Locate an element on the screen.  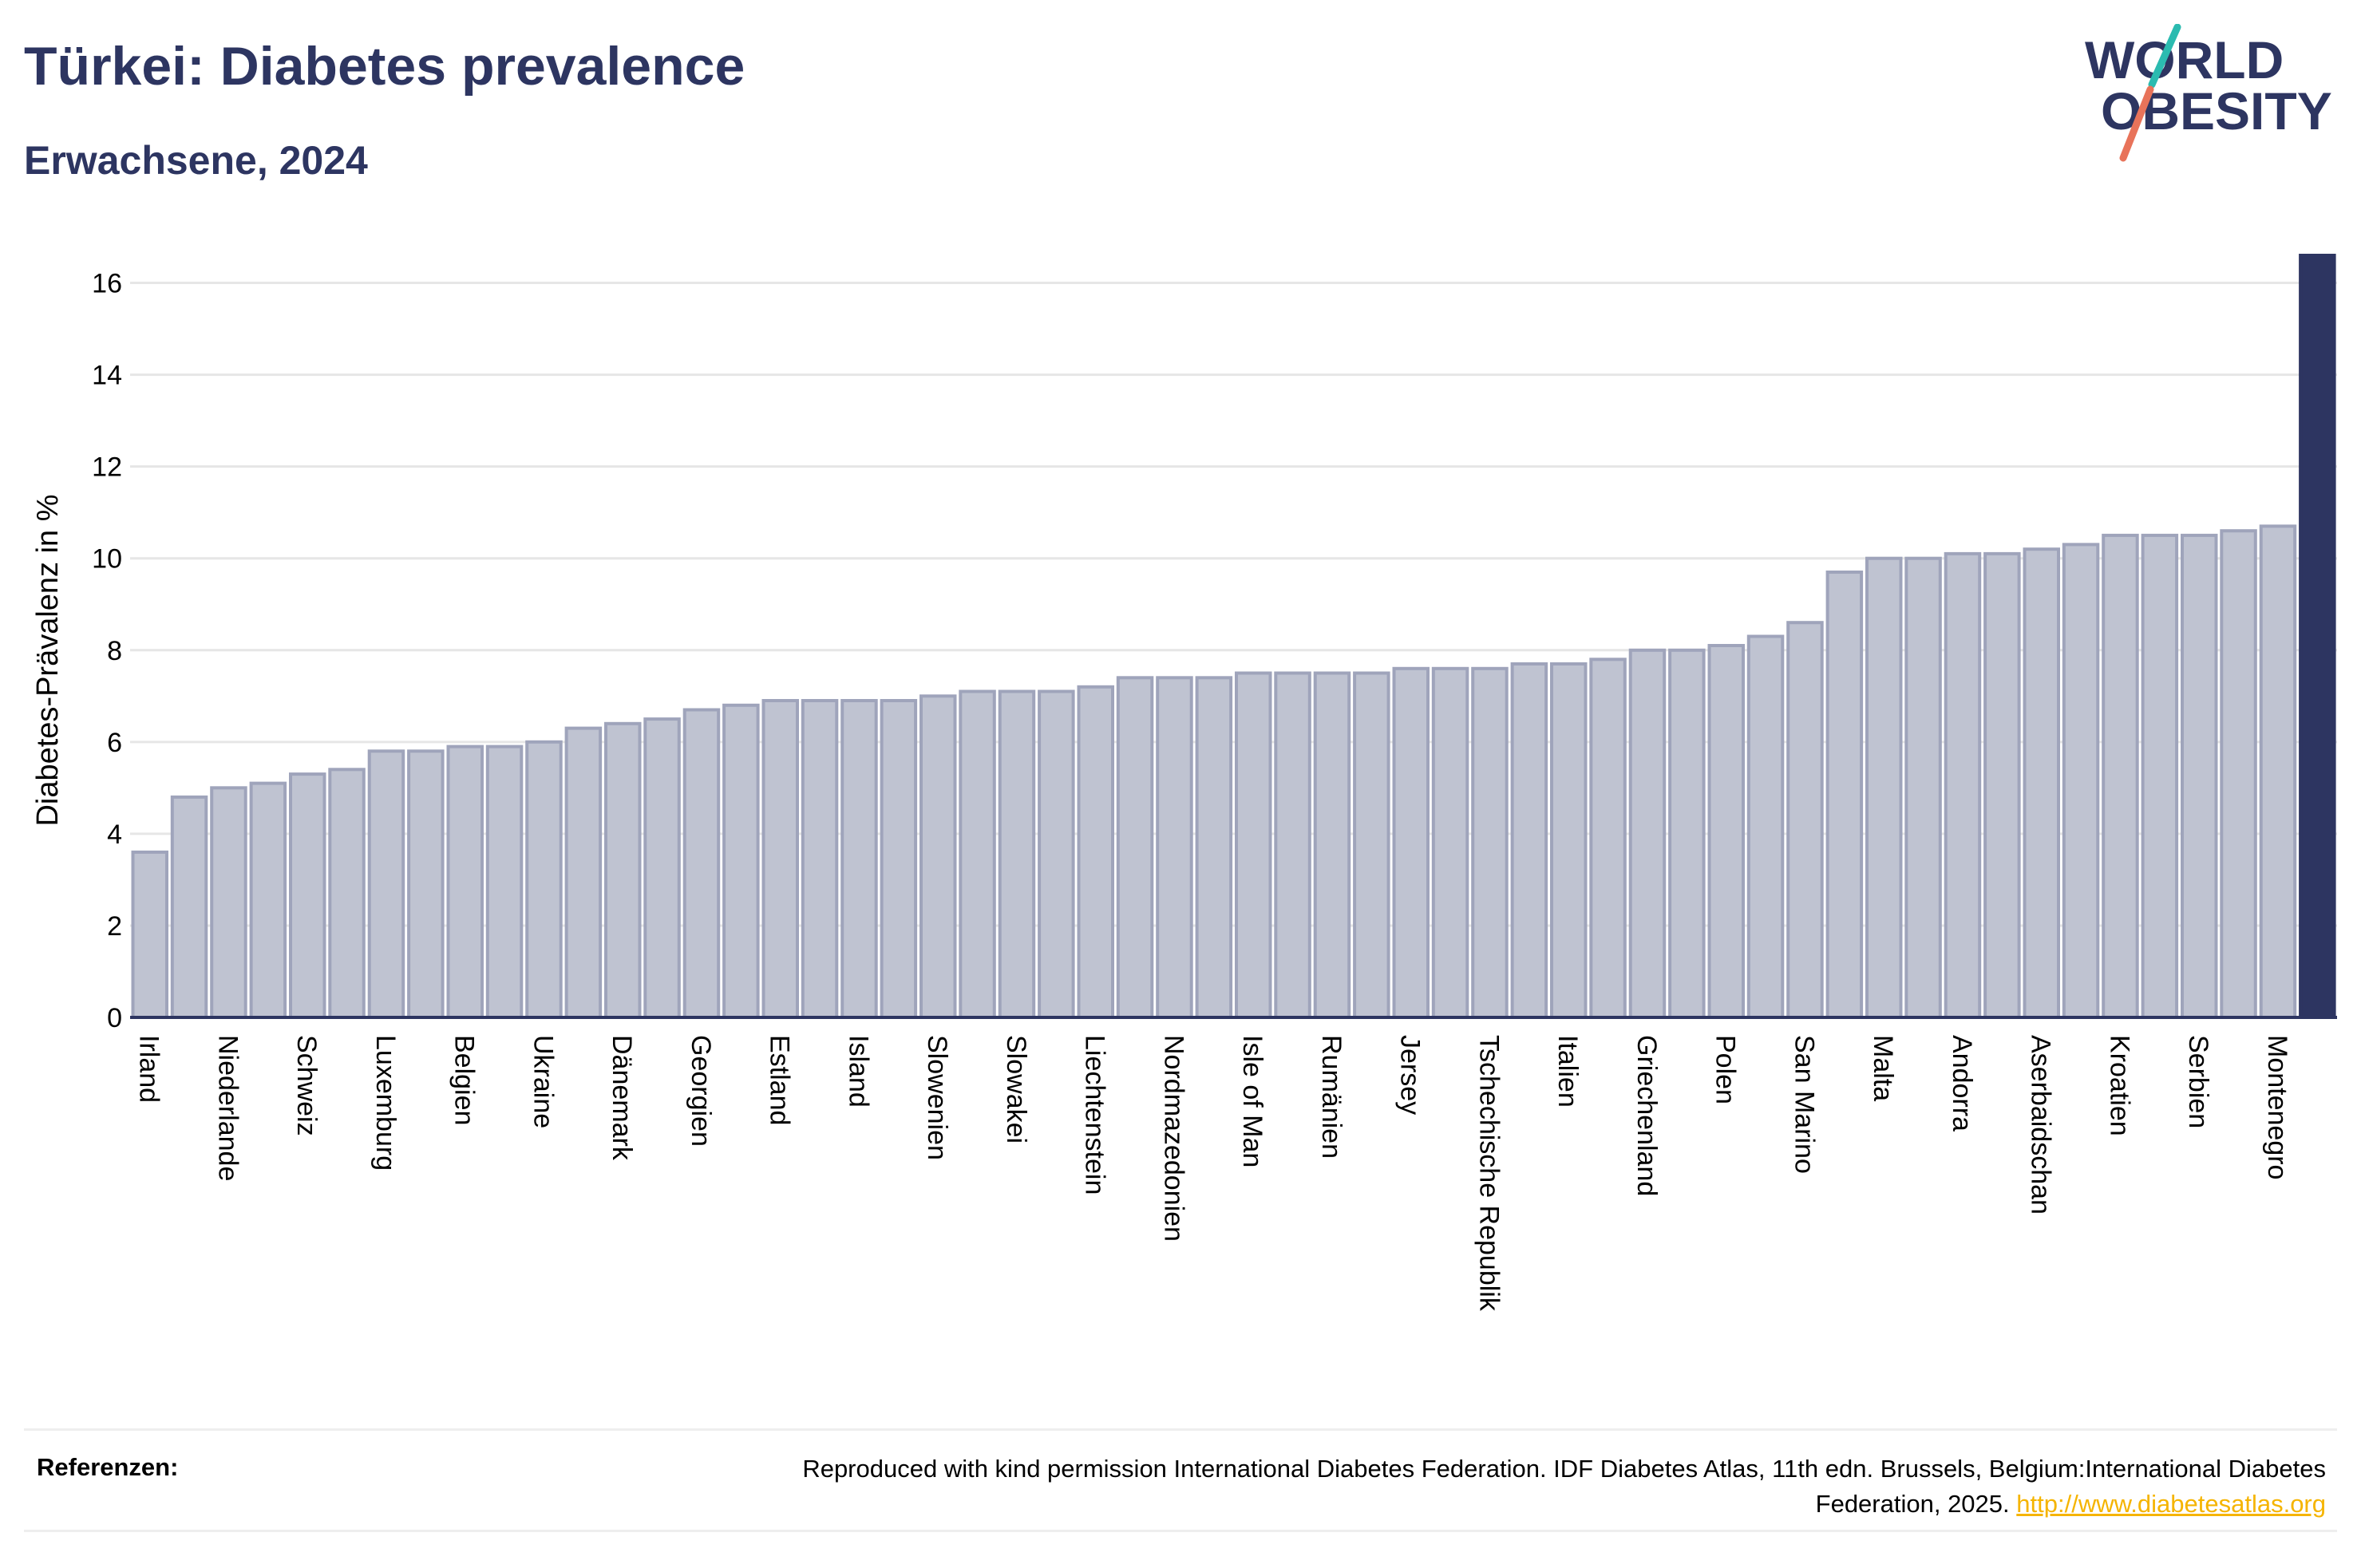
x-tick-label: Montenegro is located at coordinates (2277, 1107).